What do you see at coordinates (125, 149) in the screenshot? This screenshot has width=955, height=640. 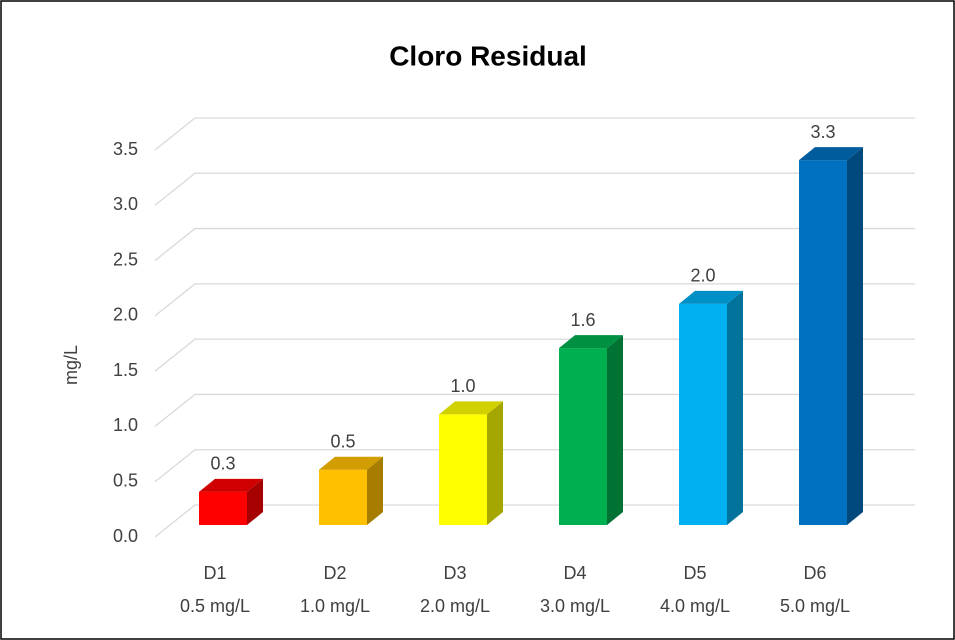 I see `y-tick-label: 3.5` at bounding box center [125, 149].